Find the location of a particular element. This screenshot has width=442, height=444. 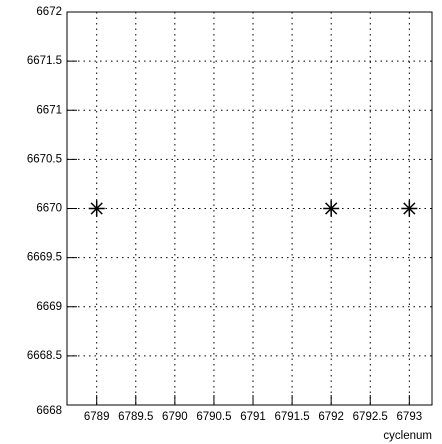

y-tick-label: 6672 is located at coordinates (49, 12).